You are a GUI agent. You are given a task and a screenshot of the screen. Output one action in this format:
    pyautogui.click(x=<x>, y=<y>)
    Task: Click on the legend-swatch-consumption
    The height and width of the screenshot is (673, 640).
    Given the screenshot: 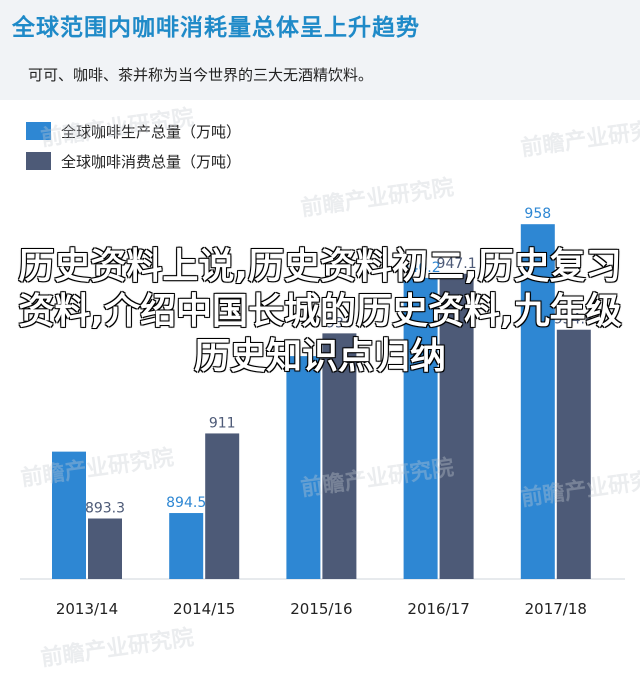 What is the action you would take?
    pyautogui.click(x=38, y=161)
    